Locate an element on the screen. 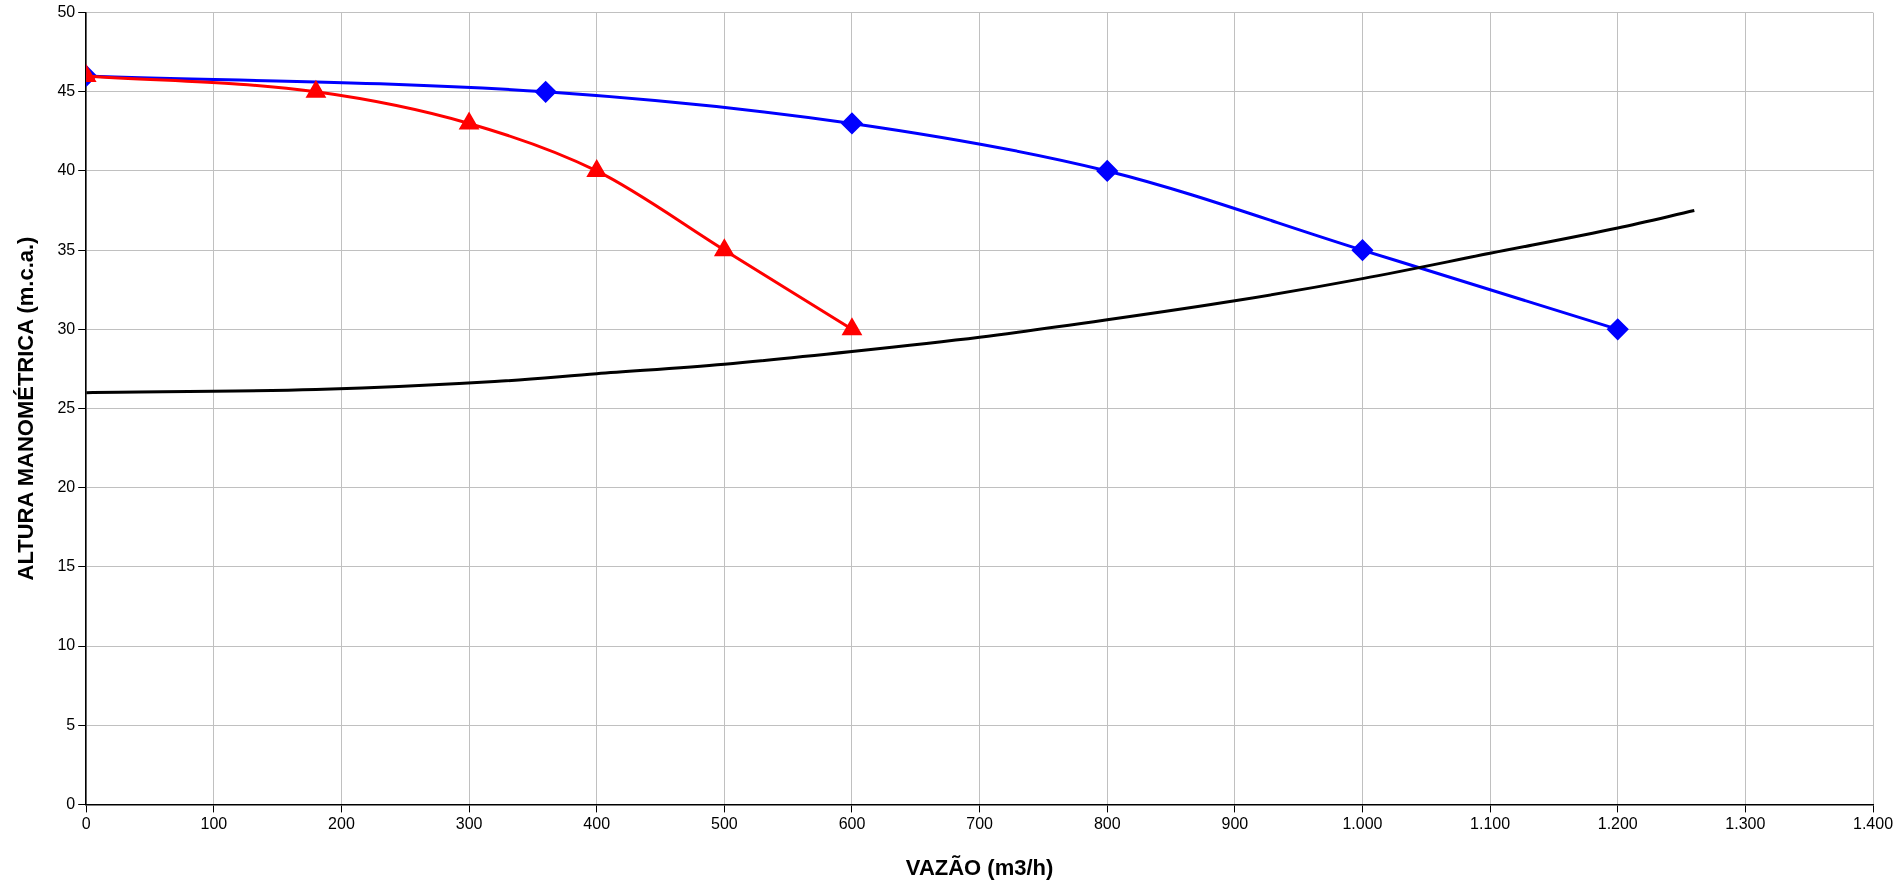 This screenshot has width=1903, height=896. y-axis-title: ALTURA MANOMÉTRICA (m.c.a.) is located at coordinates (26, 408).